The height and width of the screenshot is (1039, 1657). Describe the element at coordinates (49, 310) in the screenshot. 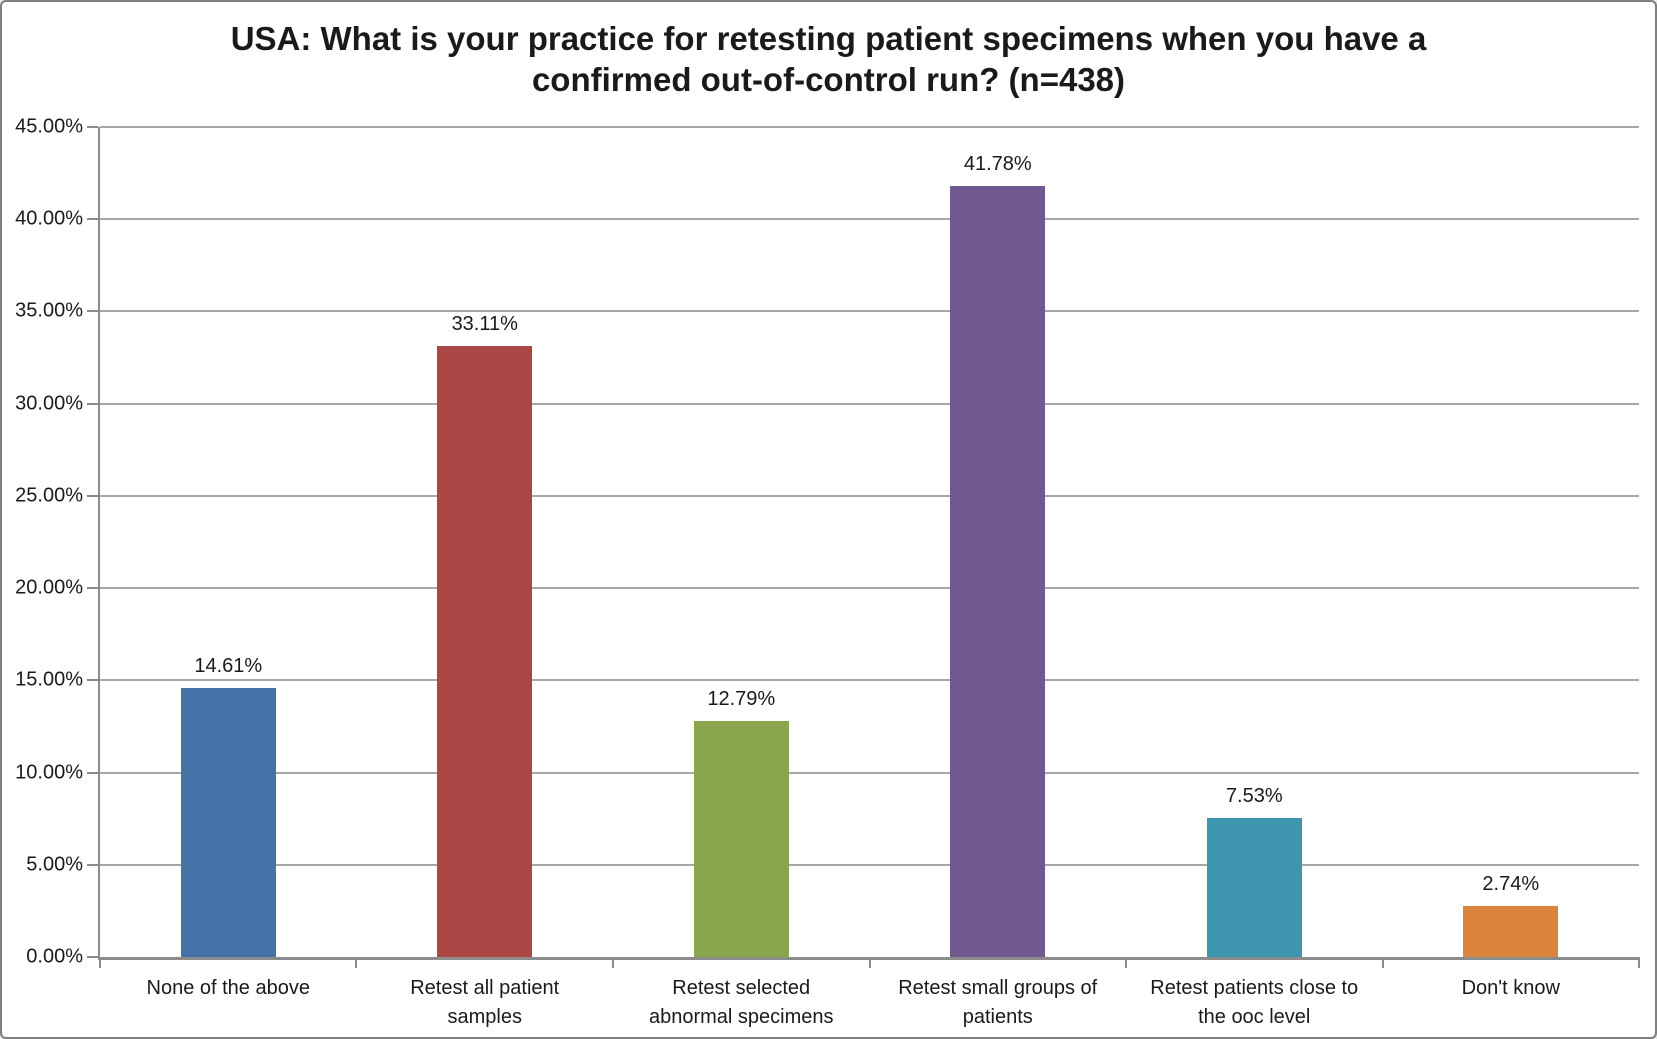

I see `y-axis-label: 35.00%` at that location.